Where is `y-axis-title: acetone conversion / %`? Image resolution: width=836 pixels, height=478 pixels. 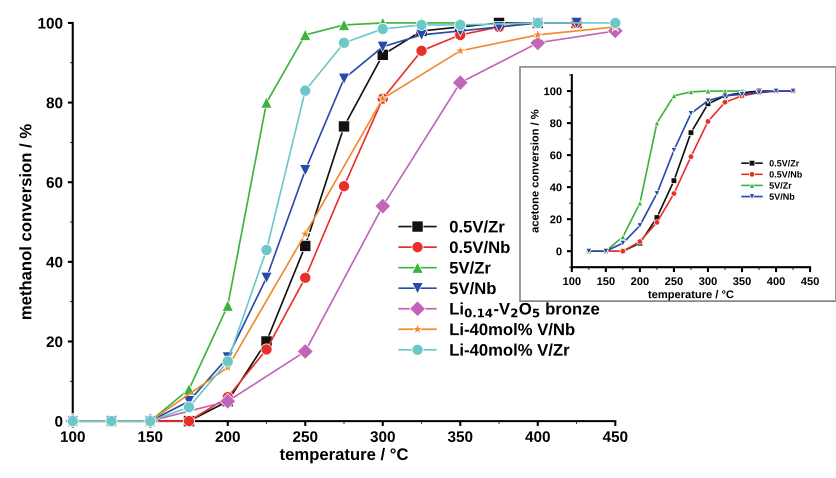 y-axis-title: acetone conversion / % is located at coordinates (534, 171).